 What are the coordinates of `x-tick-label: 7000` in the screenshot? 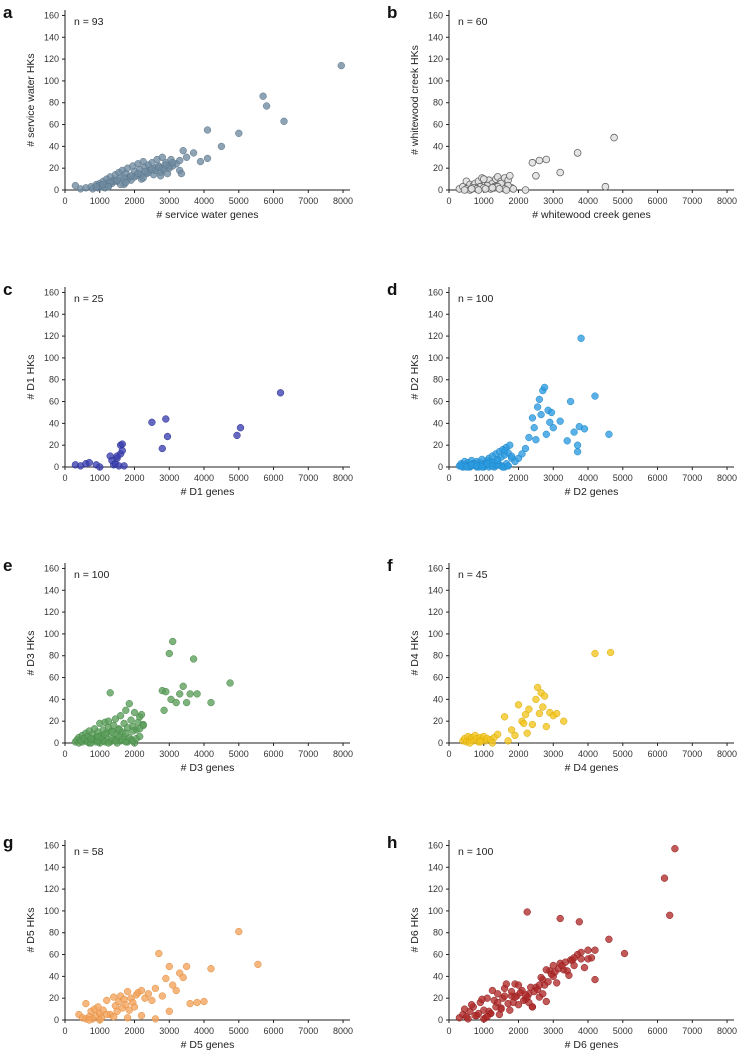 It's located at (308, 201).